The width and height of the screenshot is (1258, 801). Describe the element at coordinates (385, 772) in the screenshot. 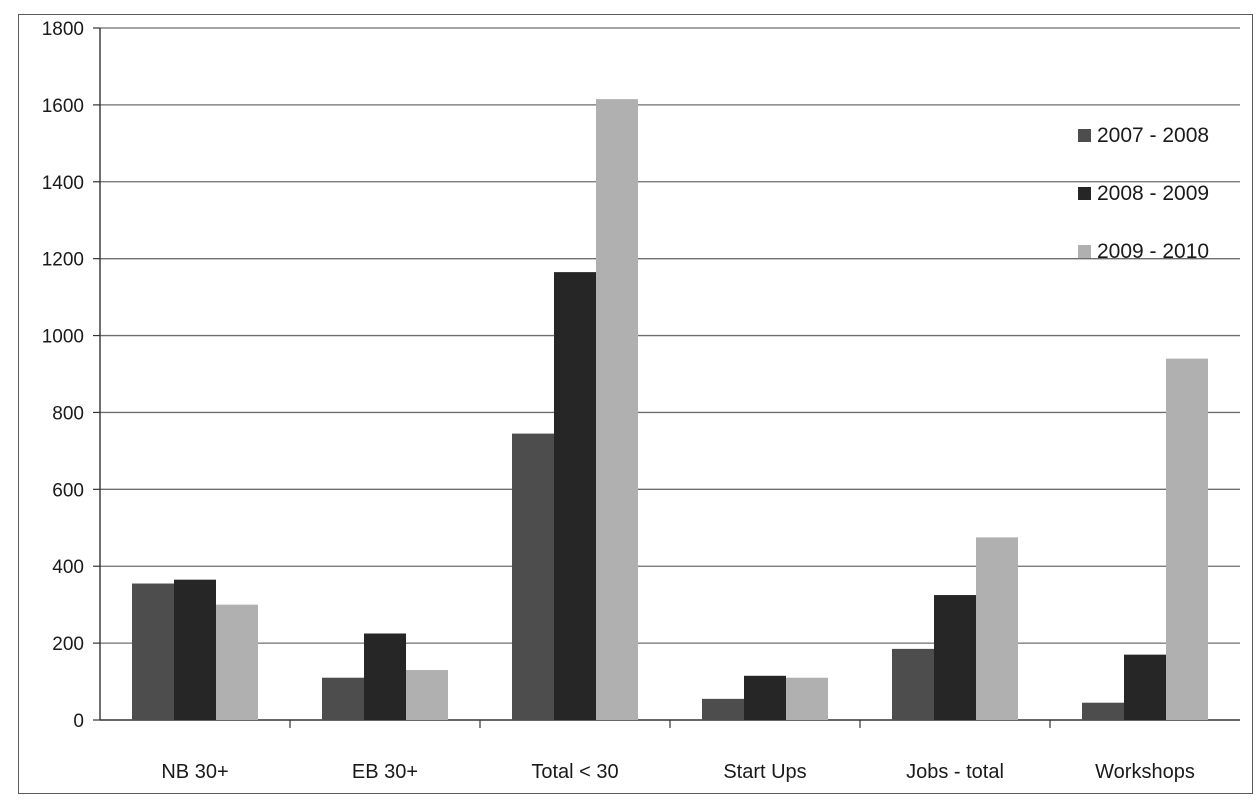

I see `x-category-label: EB 30+` at that location.